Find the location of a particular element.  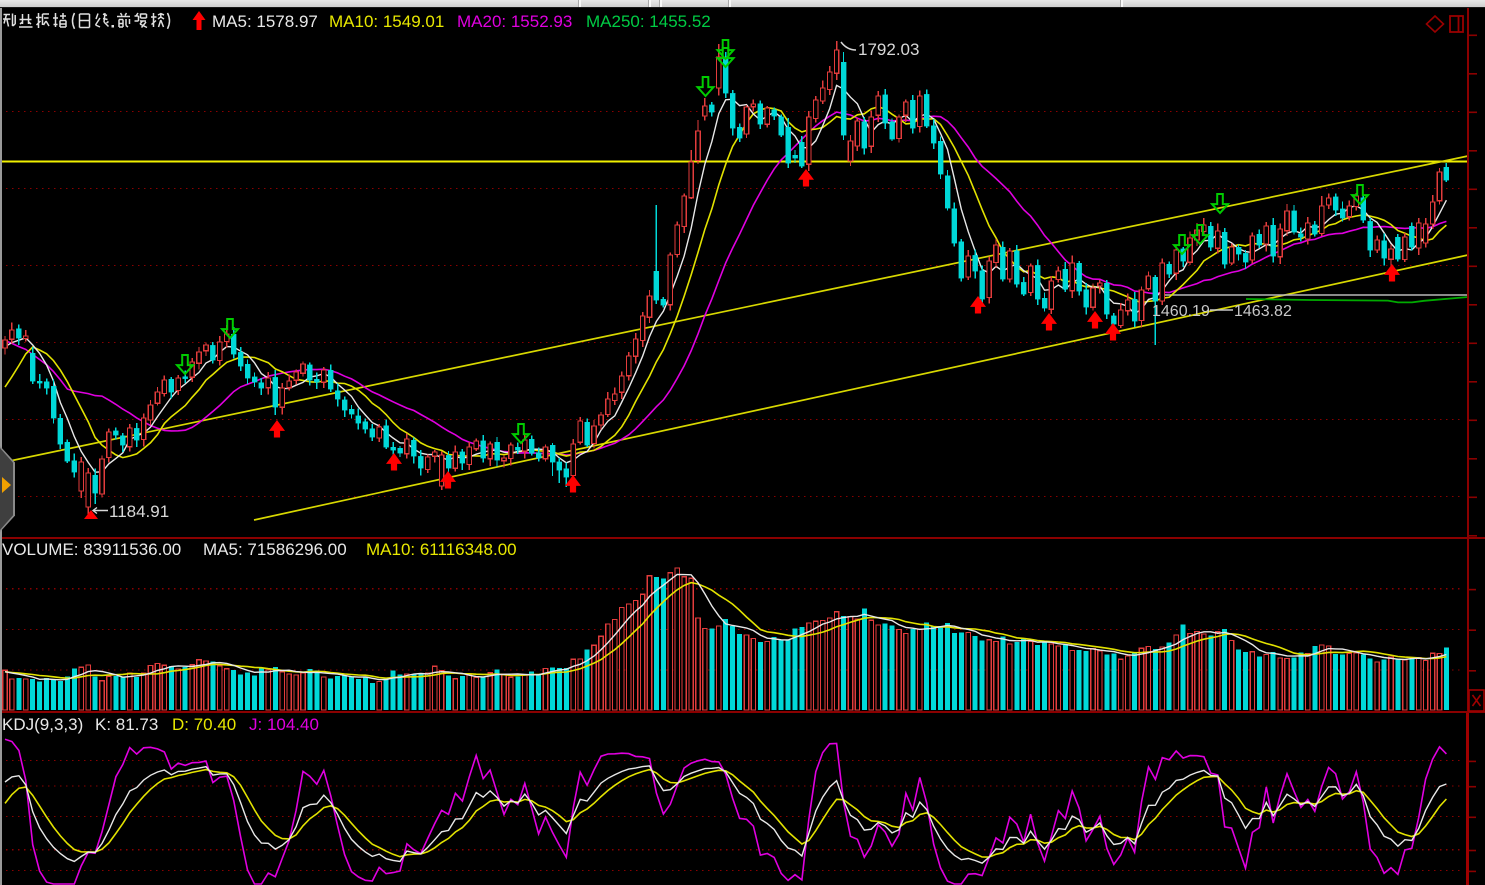

svg-text: VOLUME: 83911536.00 is located at coordinates (91, 549).